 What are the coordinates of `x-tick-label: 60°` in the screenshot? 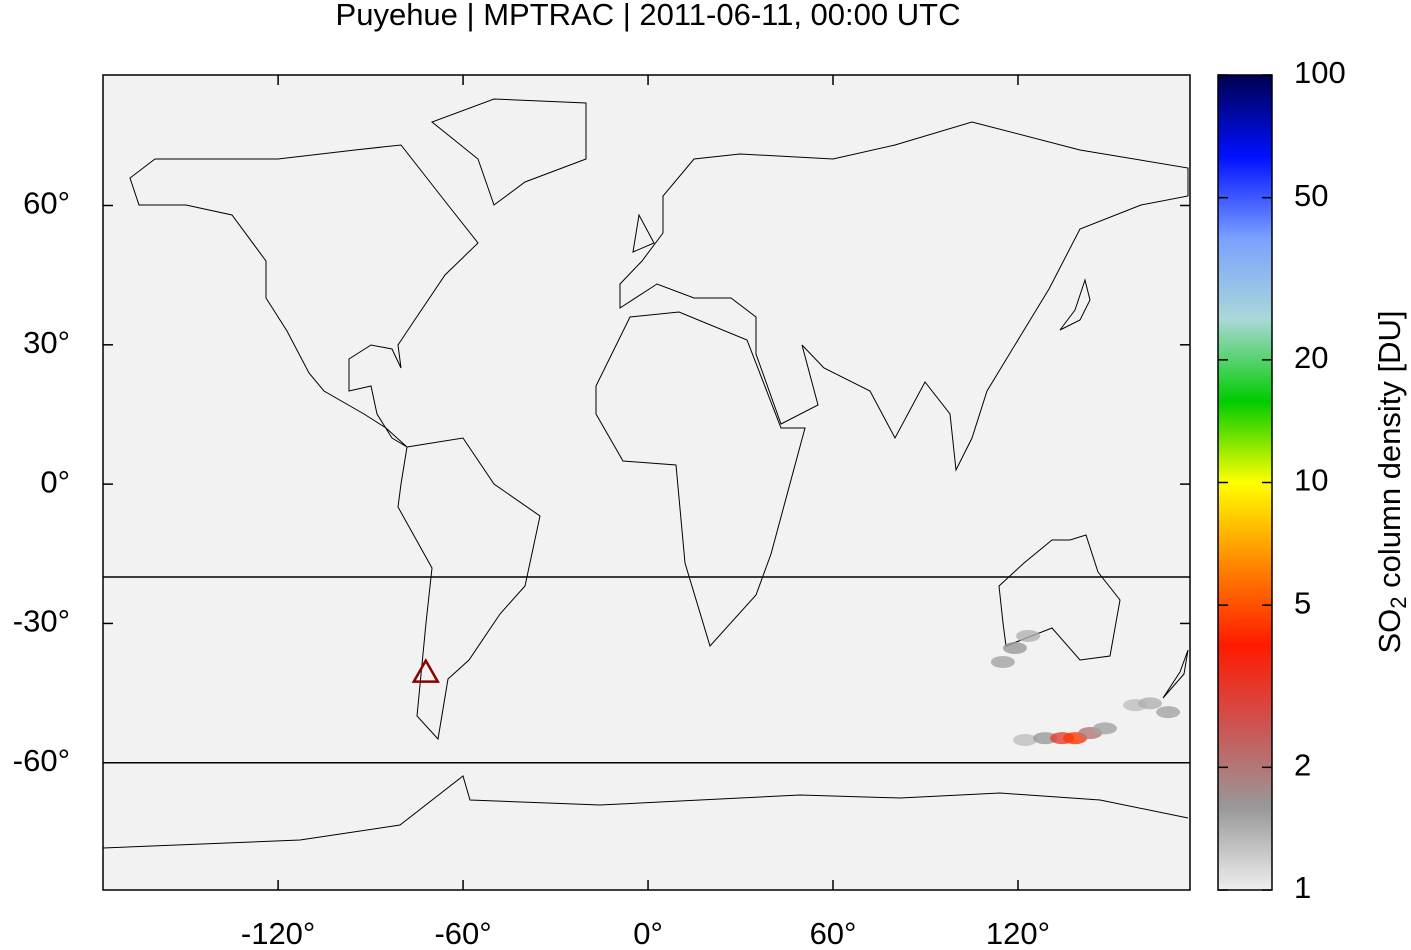 It's located at (833, 933).